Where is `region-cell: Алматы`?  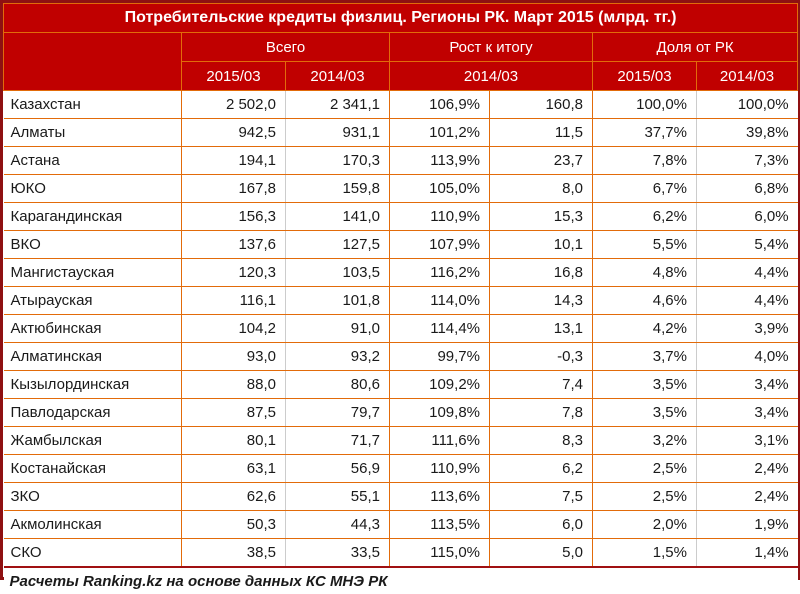 region-cell: Алматы is located at coordinates (92, 132).